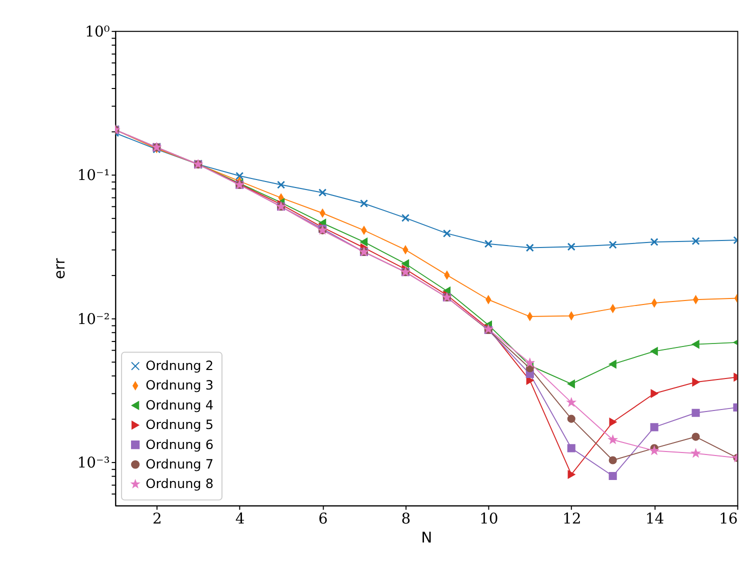  I want to click on legend-label: Ordnung 8, so click(180, 484).